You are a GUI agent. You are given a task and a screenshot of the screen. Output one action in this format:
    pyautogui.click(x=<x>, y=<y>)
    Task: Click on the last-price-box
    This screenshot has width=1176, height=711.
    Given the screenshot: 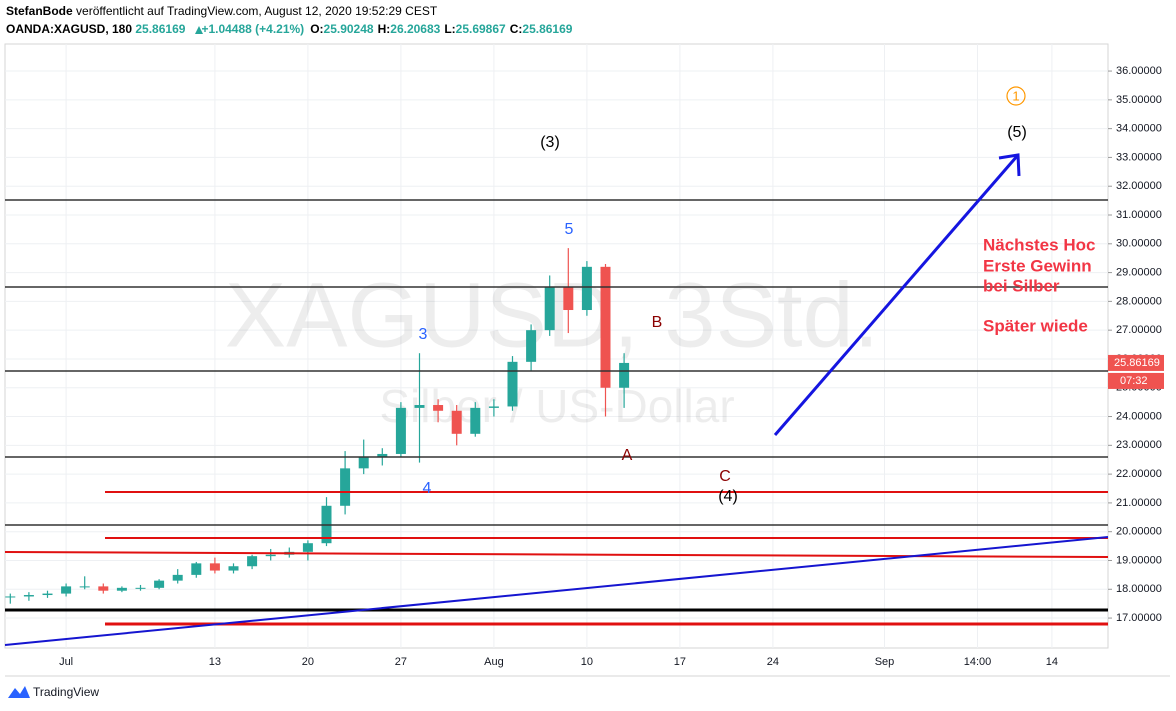 What is the action you would take?
    pyautogui.click(x=1136, y=362)
    